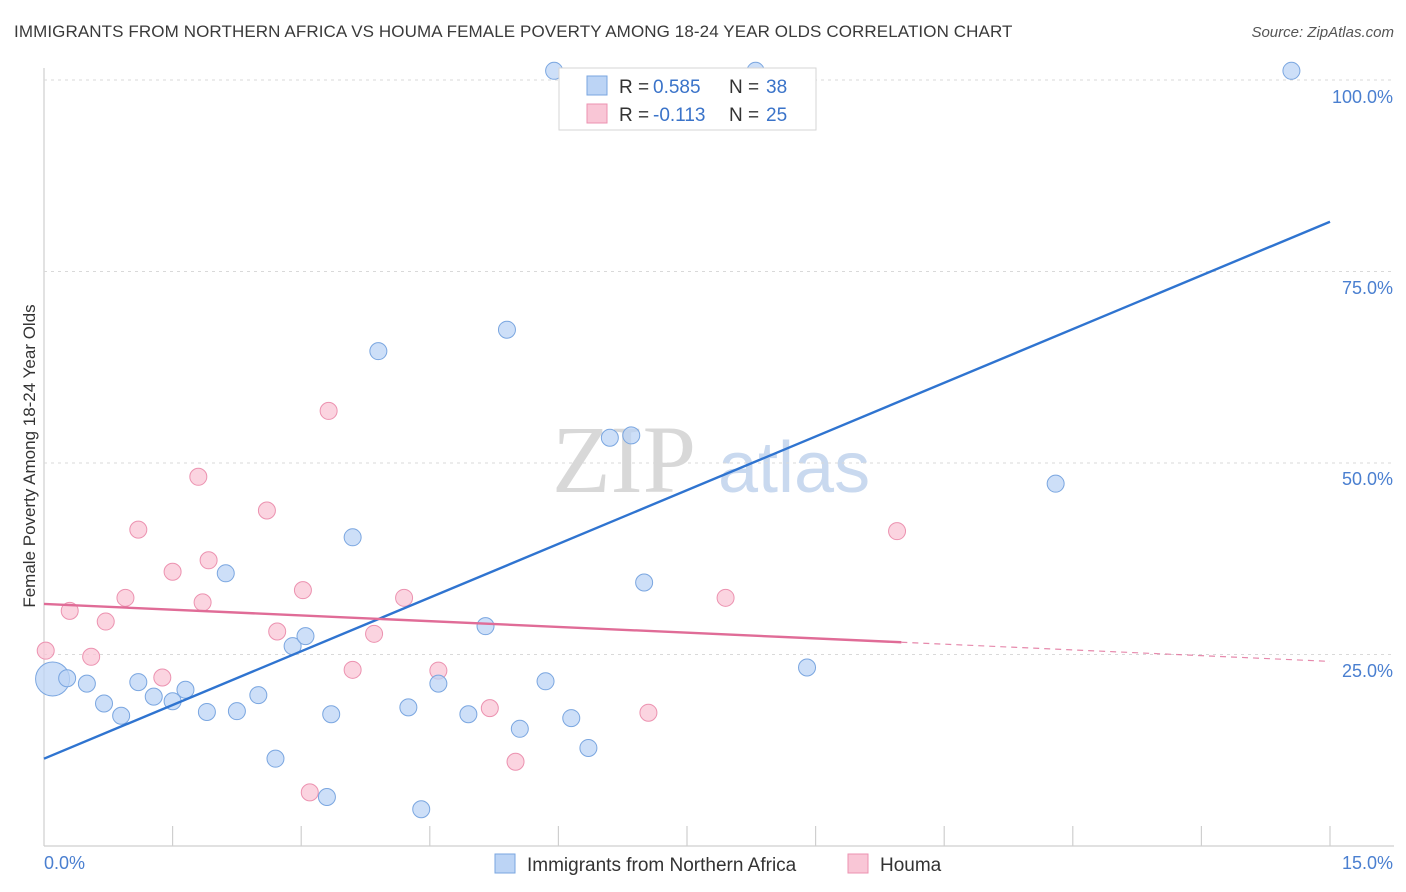 Image resolution: width=1406 pixels, height=892 pixels. I want to click on source-credit: Source: ZipAtlas.com, so click(1322, 32).